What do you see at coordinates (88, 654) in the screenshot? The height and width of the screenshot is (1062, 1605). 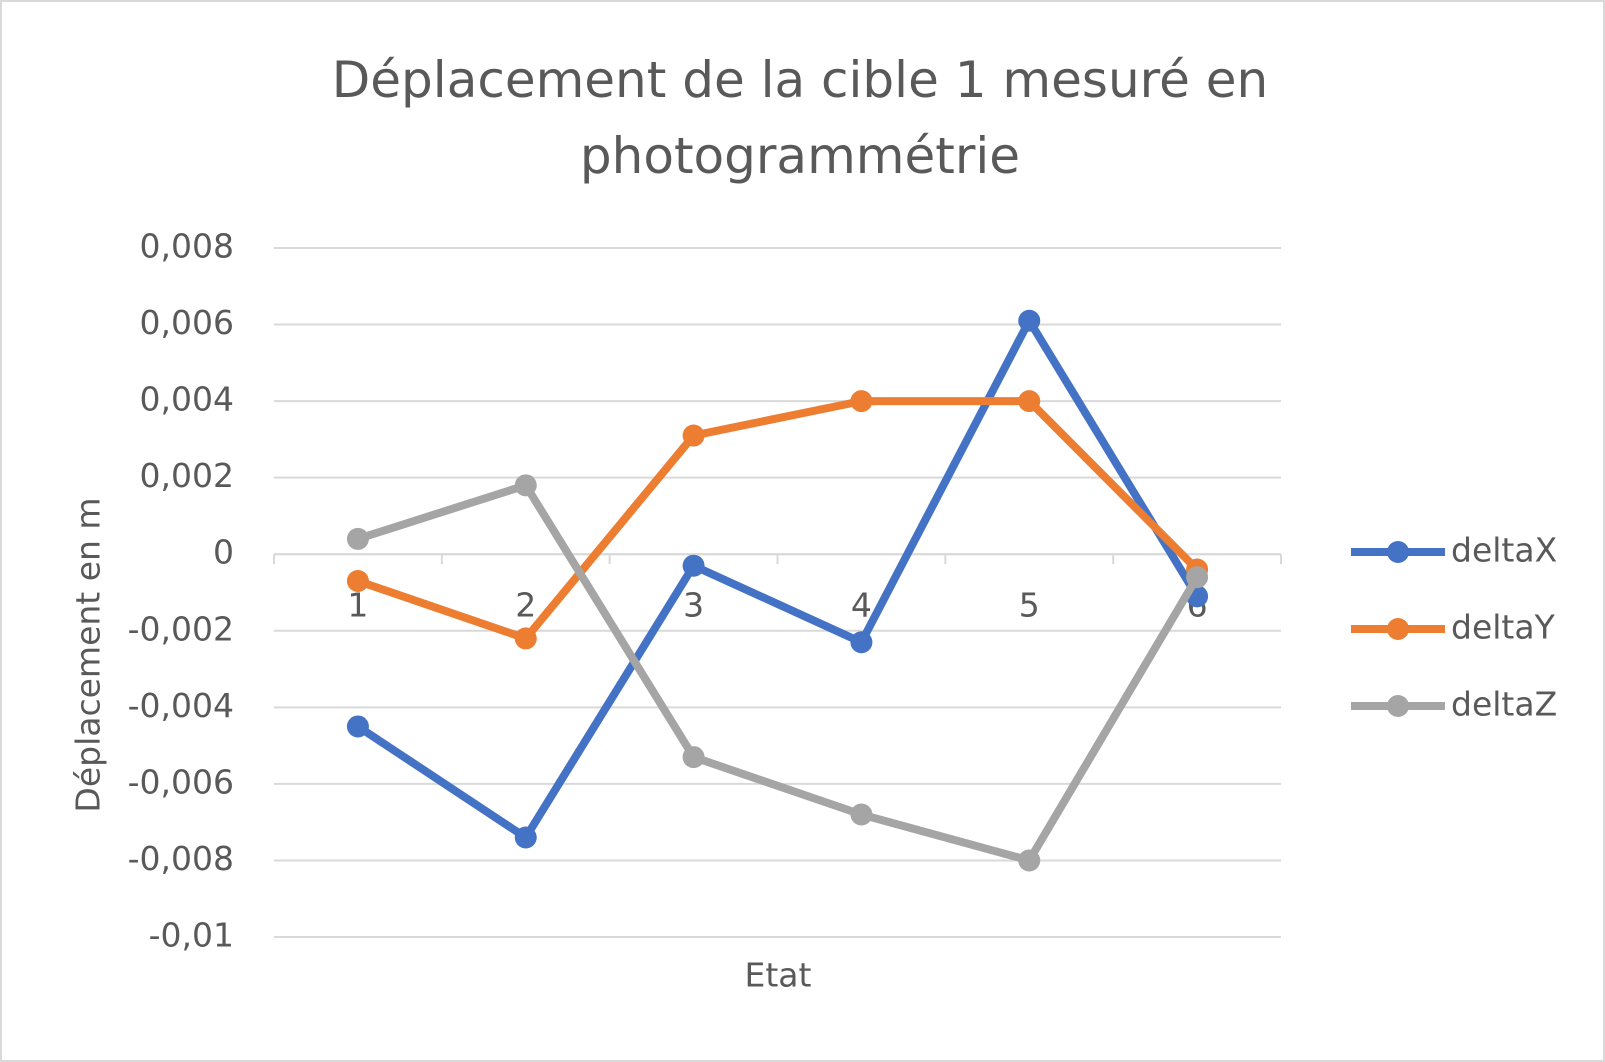 I see `y-axis-label: Déplacement en m` at bounding box center [88, 654].